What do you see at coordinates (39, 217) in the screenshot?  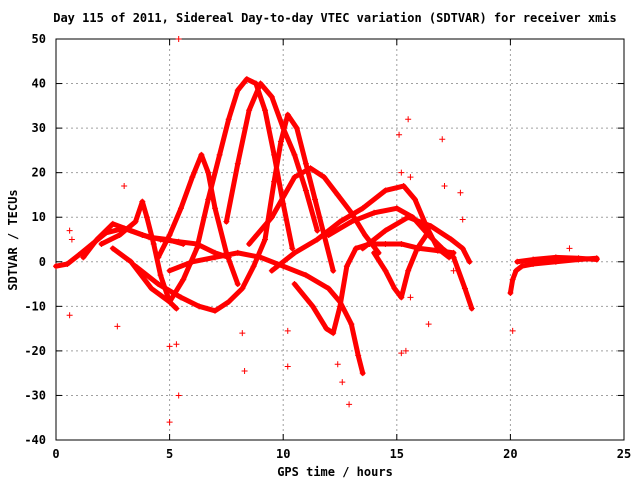 I see `y-tick-label: 10` at bounding box center [39, 217].